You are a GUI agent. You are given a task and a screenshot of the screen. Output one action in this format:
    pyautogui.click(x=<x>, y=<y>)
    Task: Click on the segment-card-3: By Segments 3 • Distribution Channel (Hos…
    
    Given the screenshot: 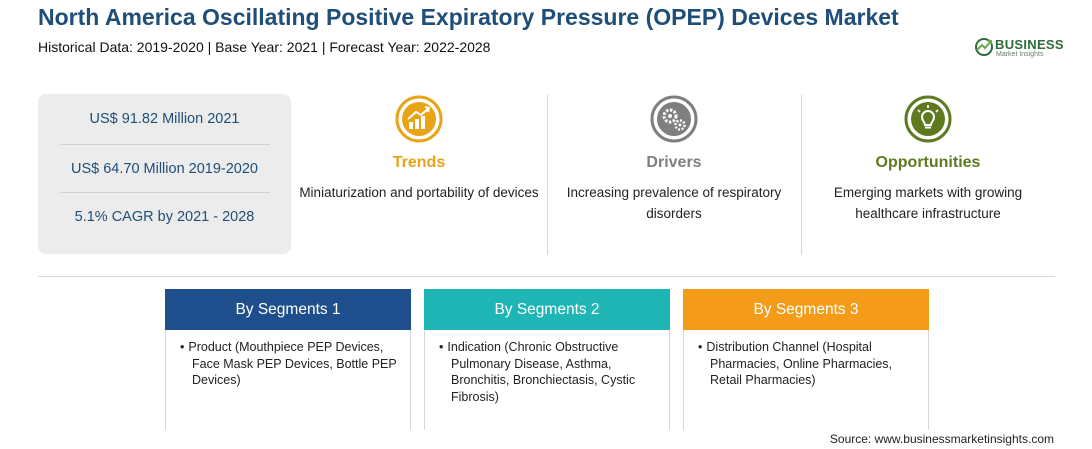 What is the action you would take?
    pyautogui.click(x=806, y=359)
    